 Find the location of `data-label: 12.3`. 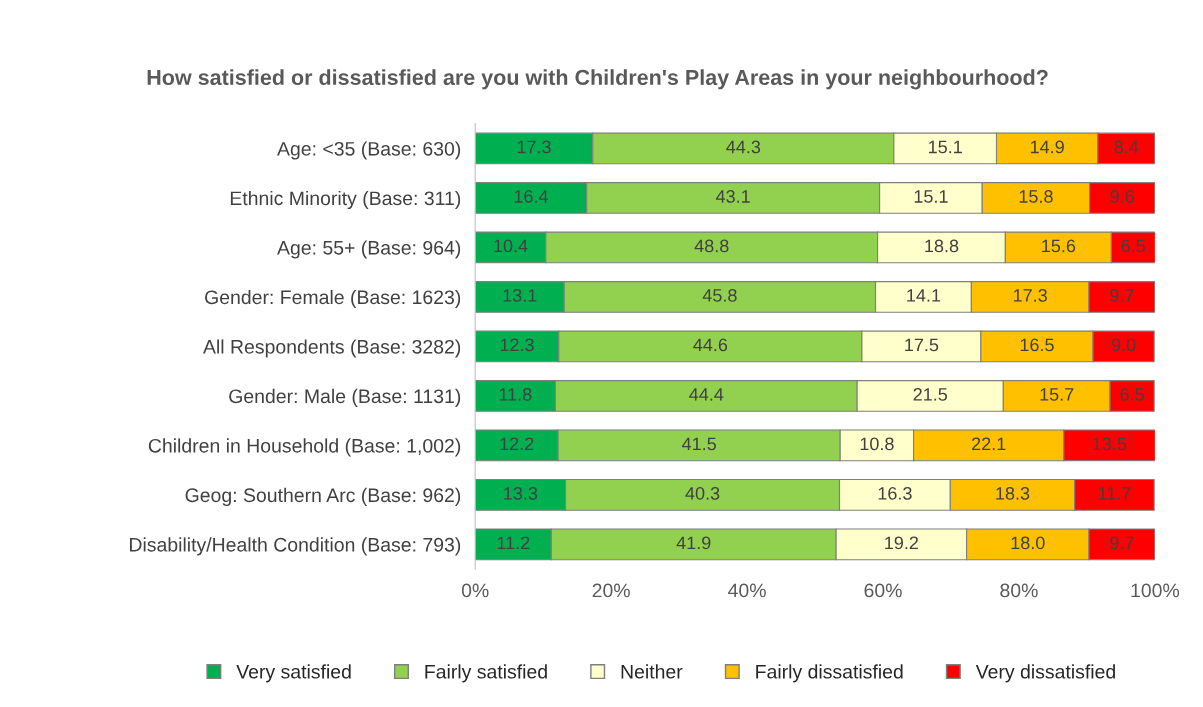

data-label: 12.3 is located at coordinates (517, 345).